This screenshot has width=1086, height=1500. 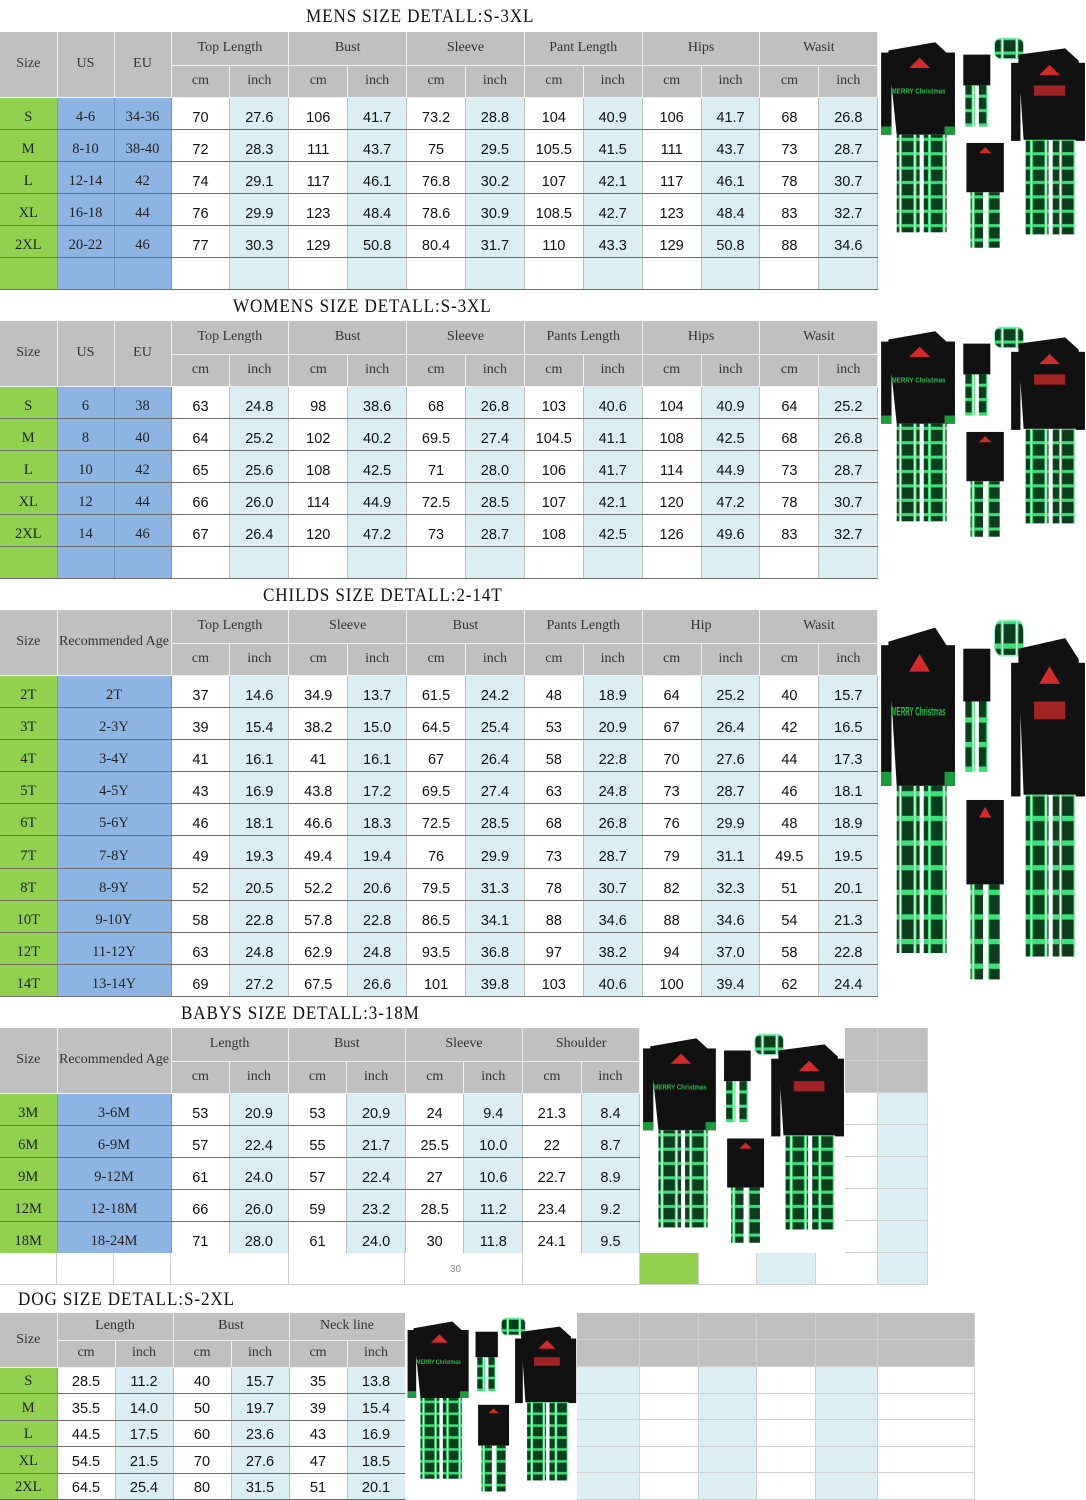 What do you see at coordinates (201, 981) in the screenshot?
I see `measurement-cell: 69` at bounding box center [201, 981].